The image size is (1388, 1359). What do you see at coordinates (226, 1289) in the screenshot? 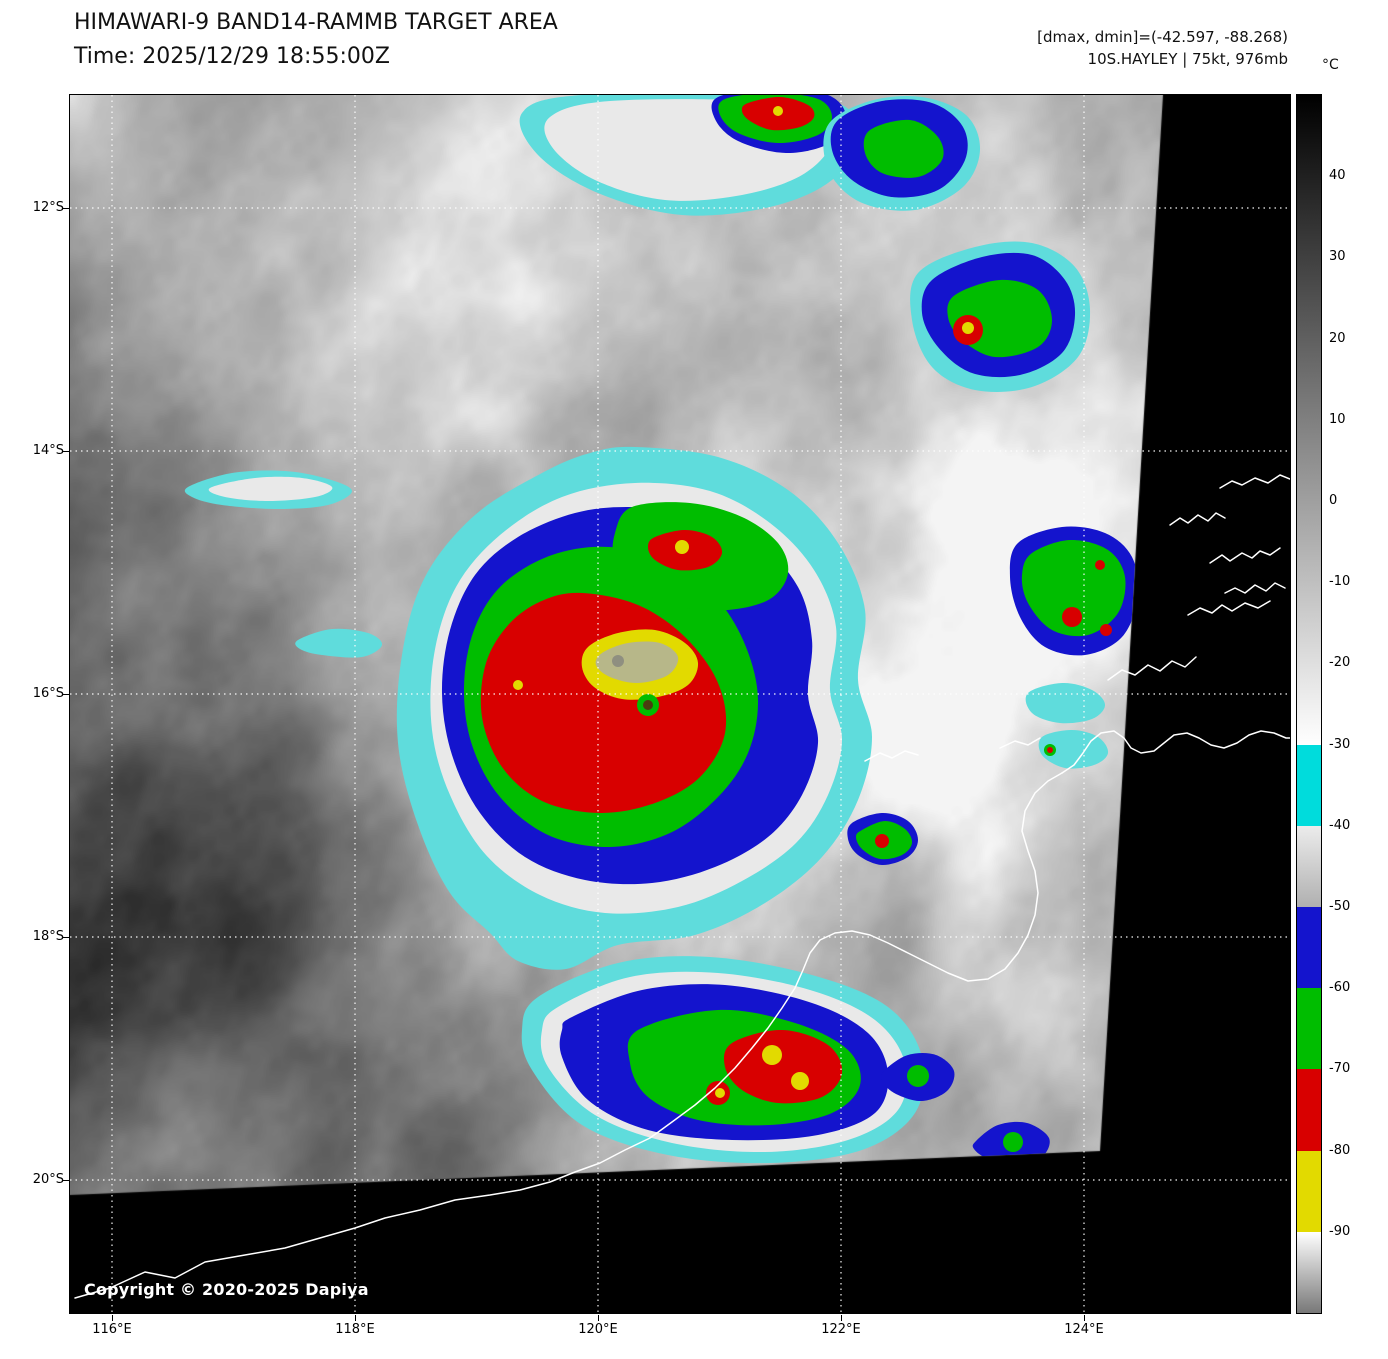
I see `copyright-notice: Copyright © 2020-2025 Dapiya` at bounding box center [226, 1289].